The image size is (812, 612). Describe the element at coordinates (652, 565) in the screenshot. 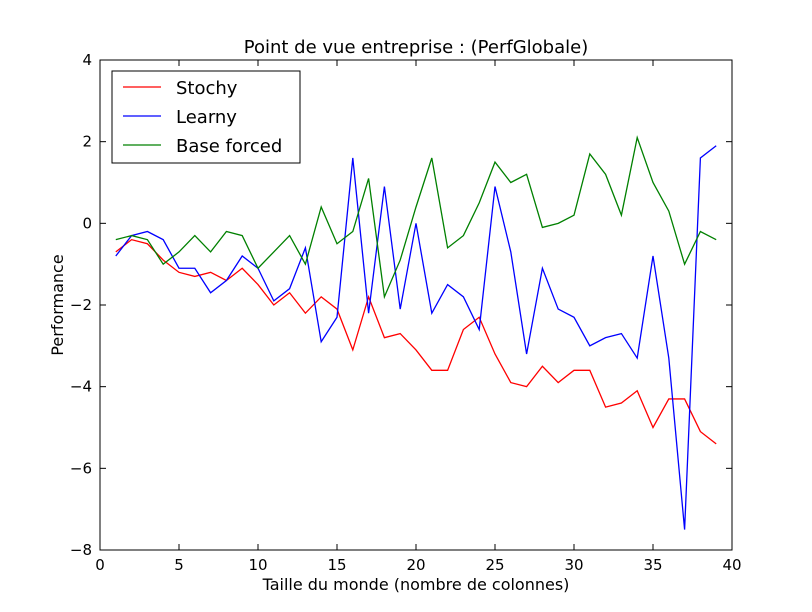

I see `x-tick-label: 35` at that location.